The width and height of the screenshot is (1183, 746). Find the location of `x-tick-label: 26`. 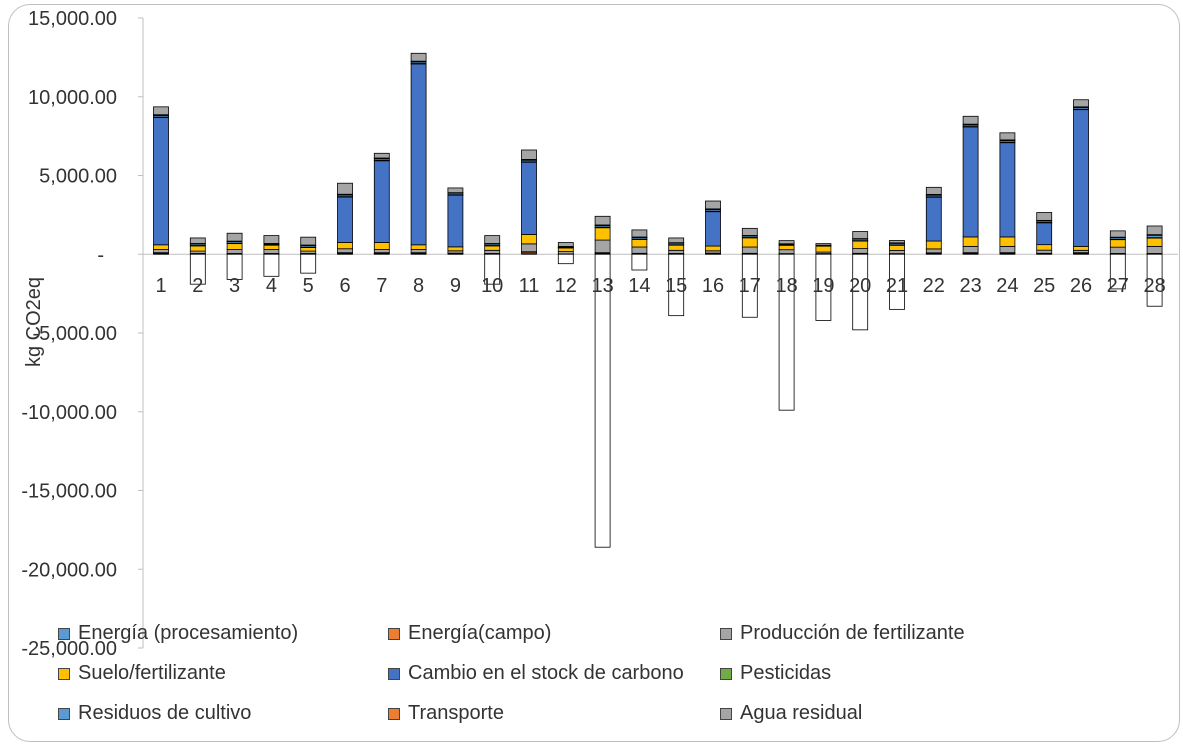

x-tick-label: 26 is located at coordinates (1081, 286).